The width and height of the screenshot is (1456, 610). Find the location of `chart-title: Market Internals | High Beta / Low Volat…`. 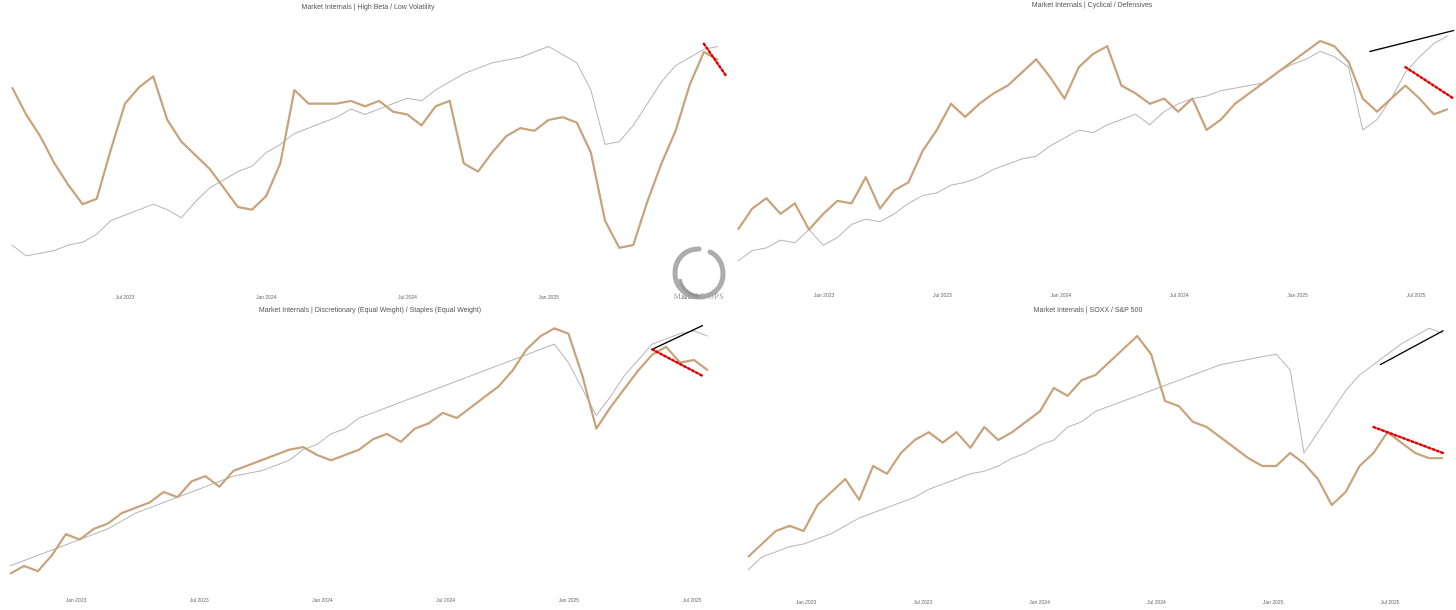

chart-title: Market Internals | High Beta / Low Volat… is located at coordinates (368, 7).